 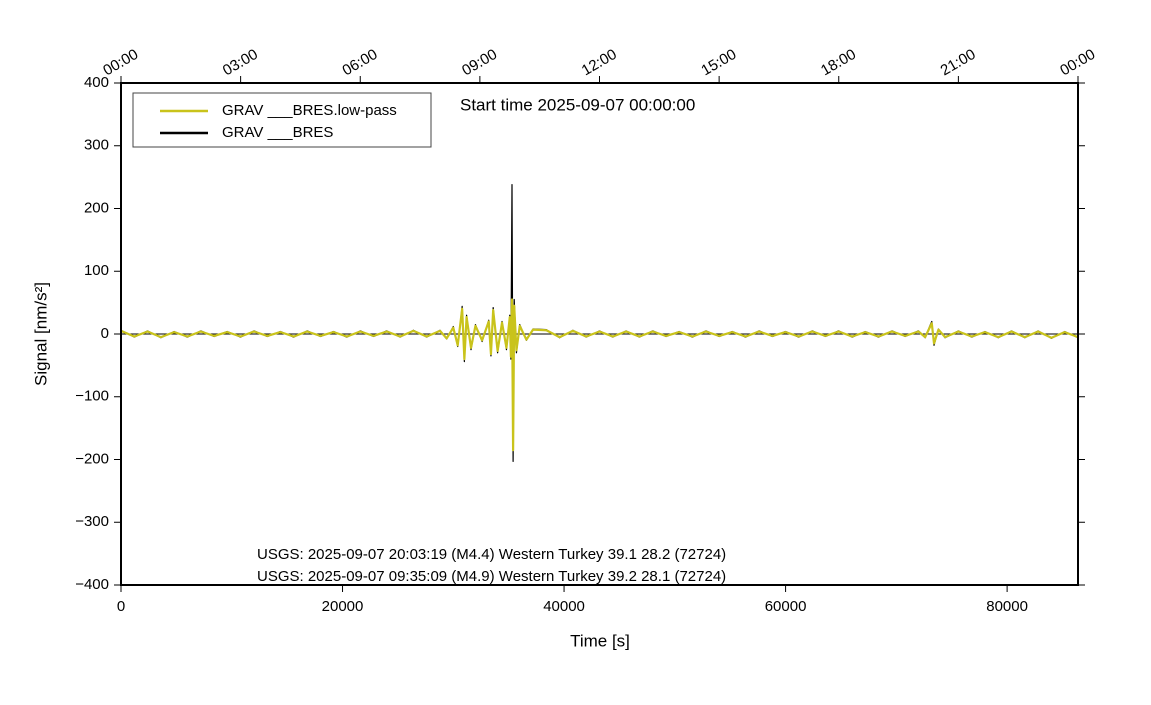 What do you see at coordinates (277, 132) in the screenshot?
I see `legend-label: GRAV ___BRES` at bounding box center [277, 132].